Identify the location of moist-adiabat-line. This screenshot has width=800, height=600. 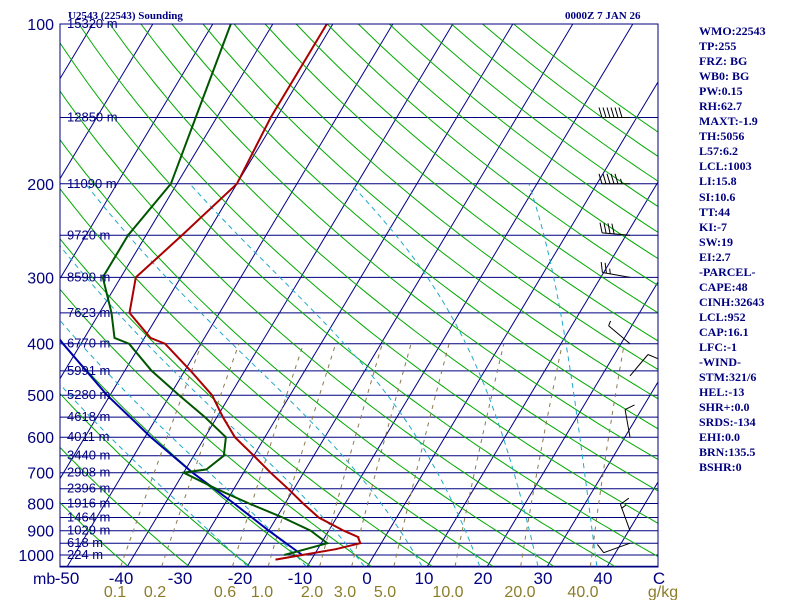
(563, 375).